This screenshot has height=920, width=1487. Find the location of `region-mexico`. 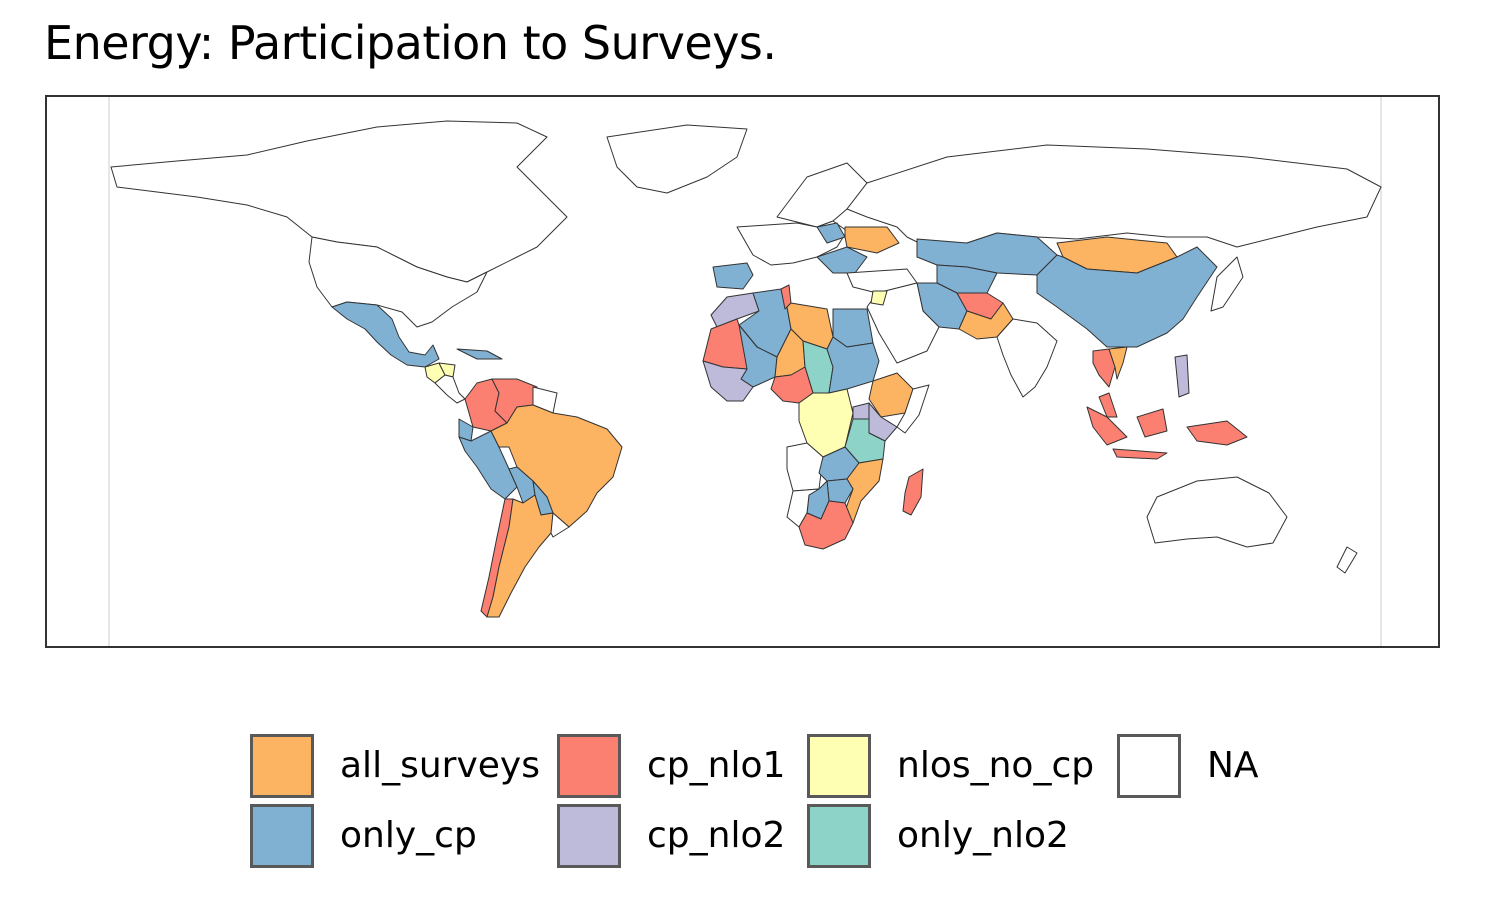

region-mexico is located at coordinates (385, 334).